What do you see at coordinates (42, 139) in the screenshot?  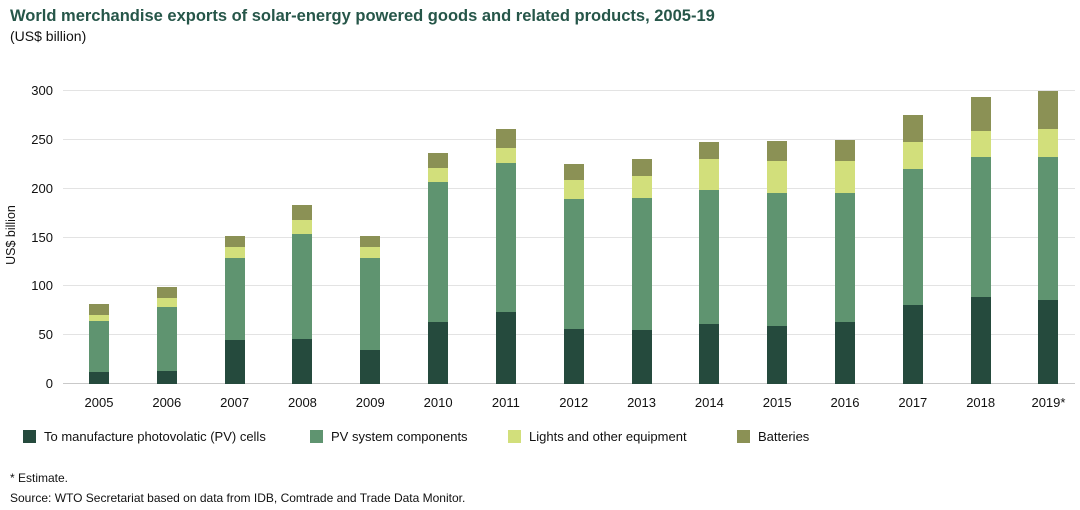 I see `y-tick-label: 250` at bounding box center [42, 139].